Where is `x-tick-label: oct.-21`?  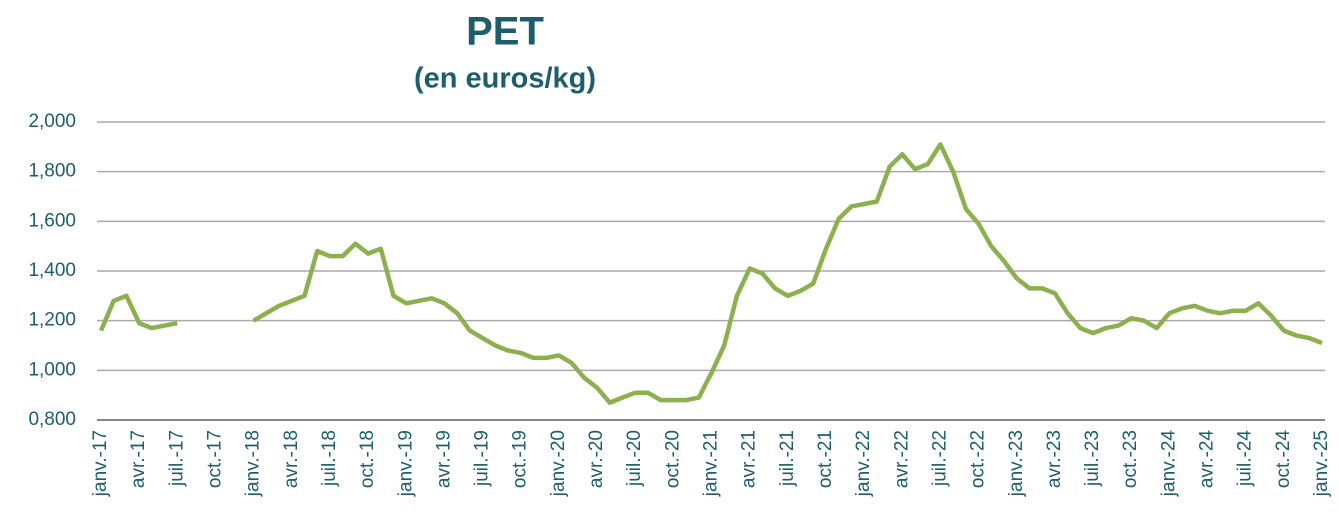
x-tick-label: oct.-21 is located at coordinates (825, 459).